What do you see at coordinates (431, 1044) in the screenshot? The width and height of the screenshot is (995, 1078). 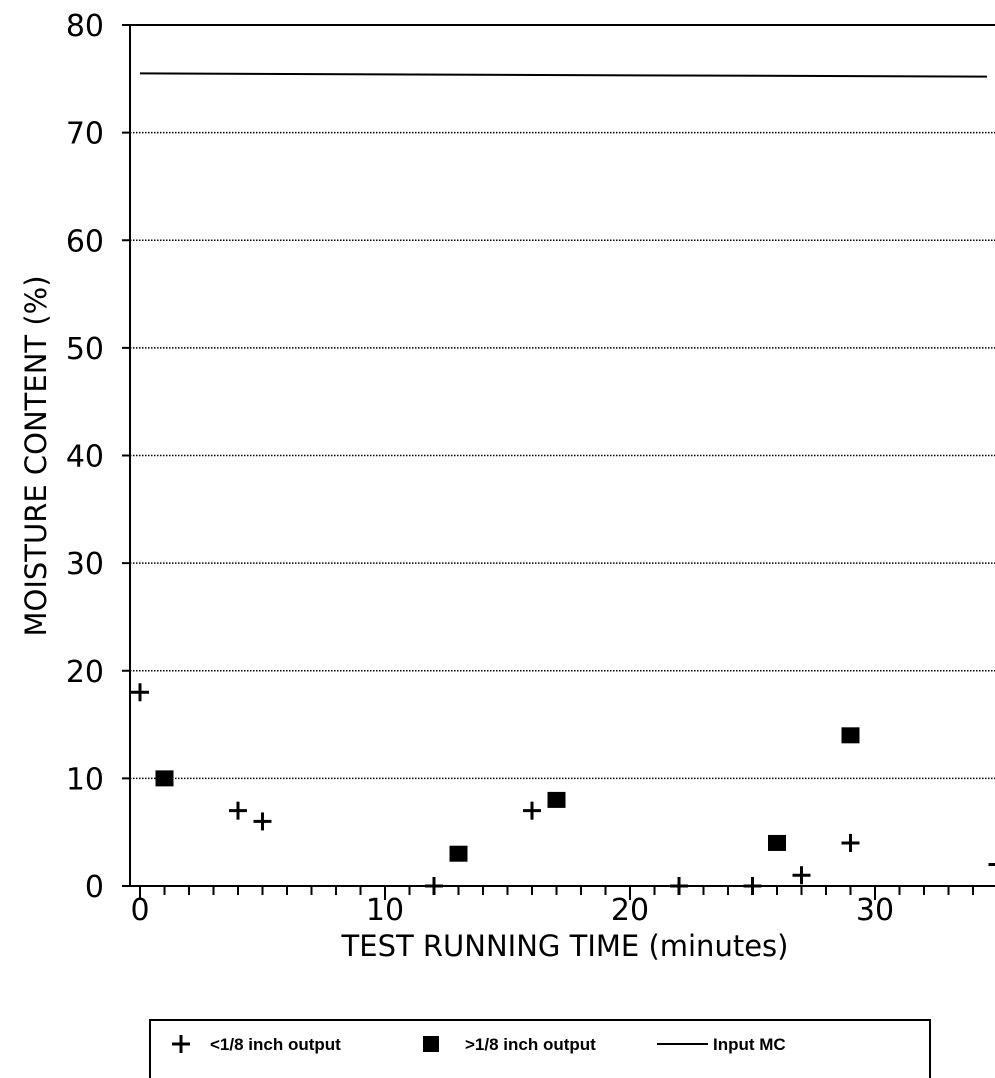 I see `legend-square-marker` at bounding box center [431, 1044].